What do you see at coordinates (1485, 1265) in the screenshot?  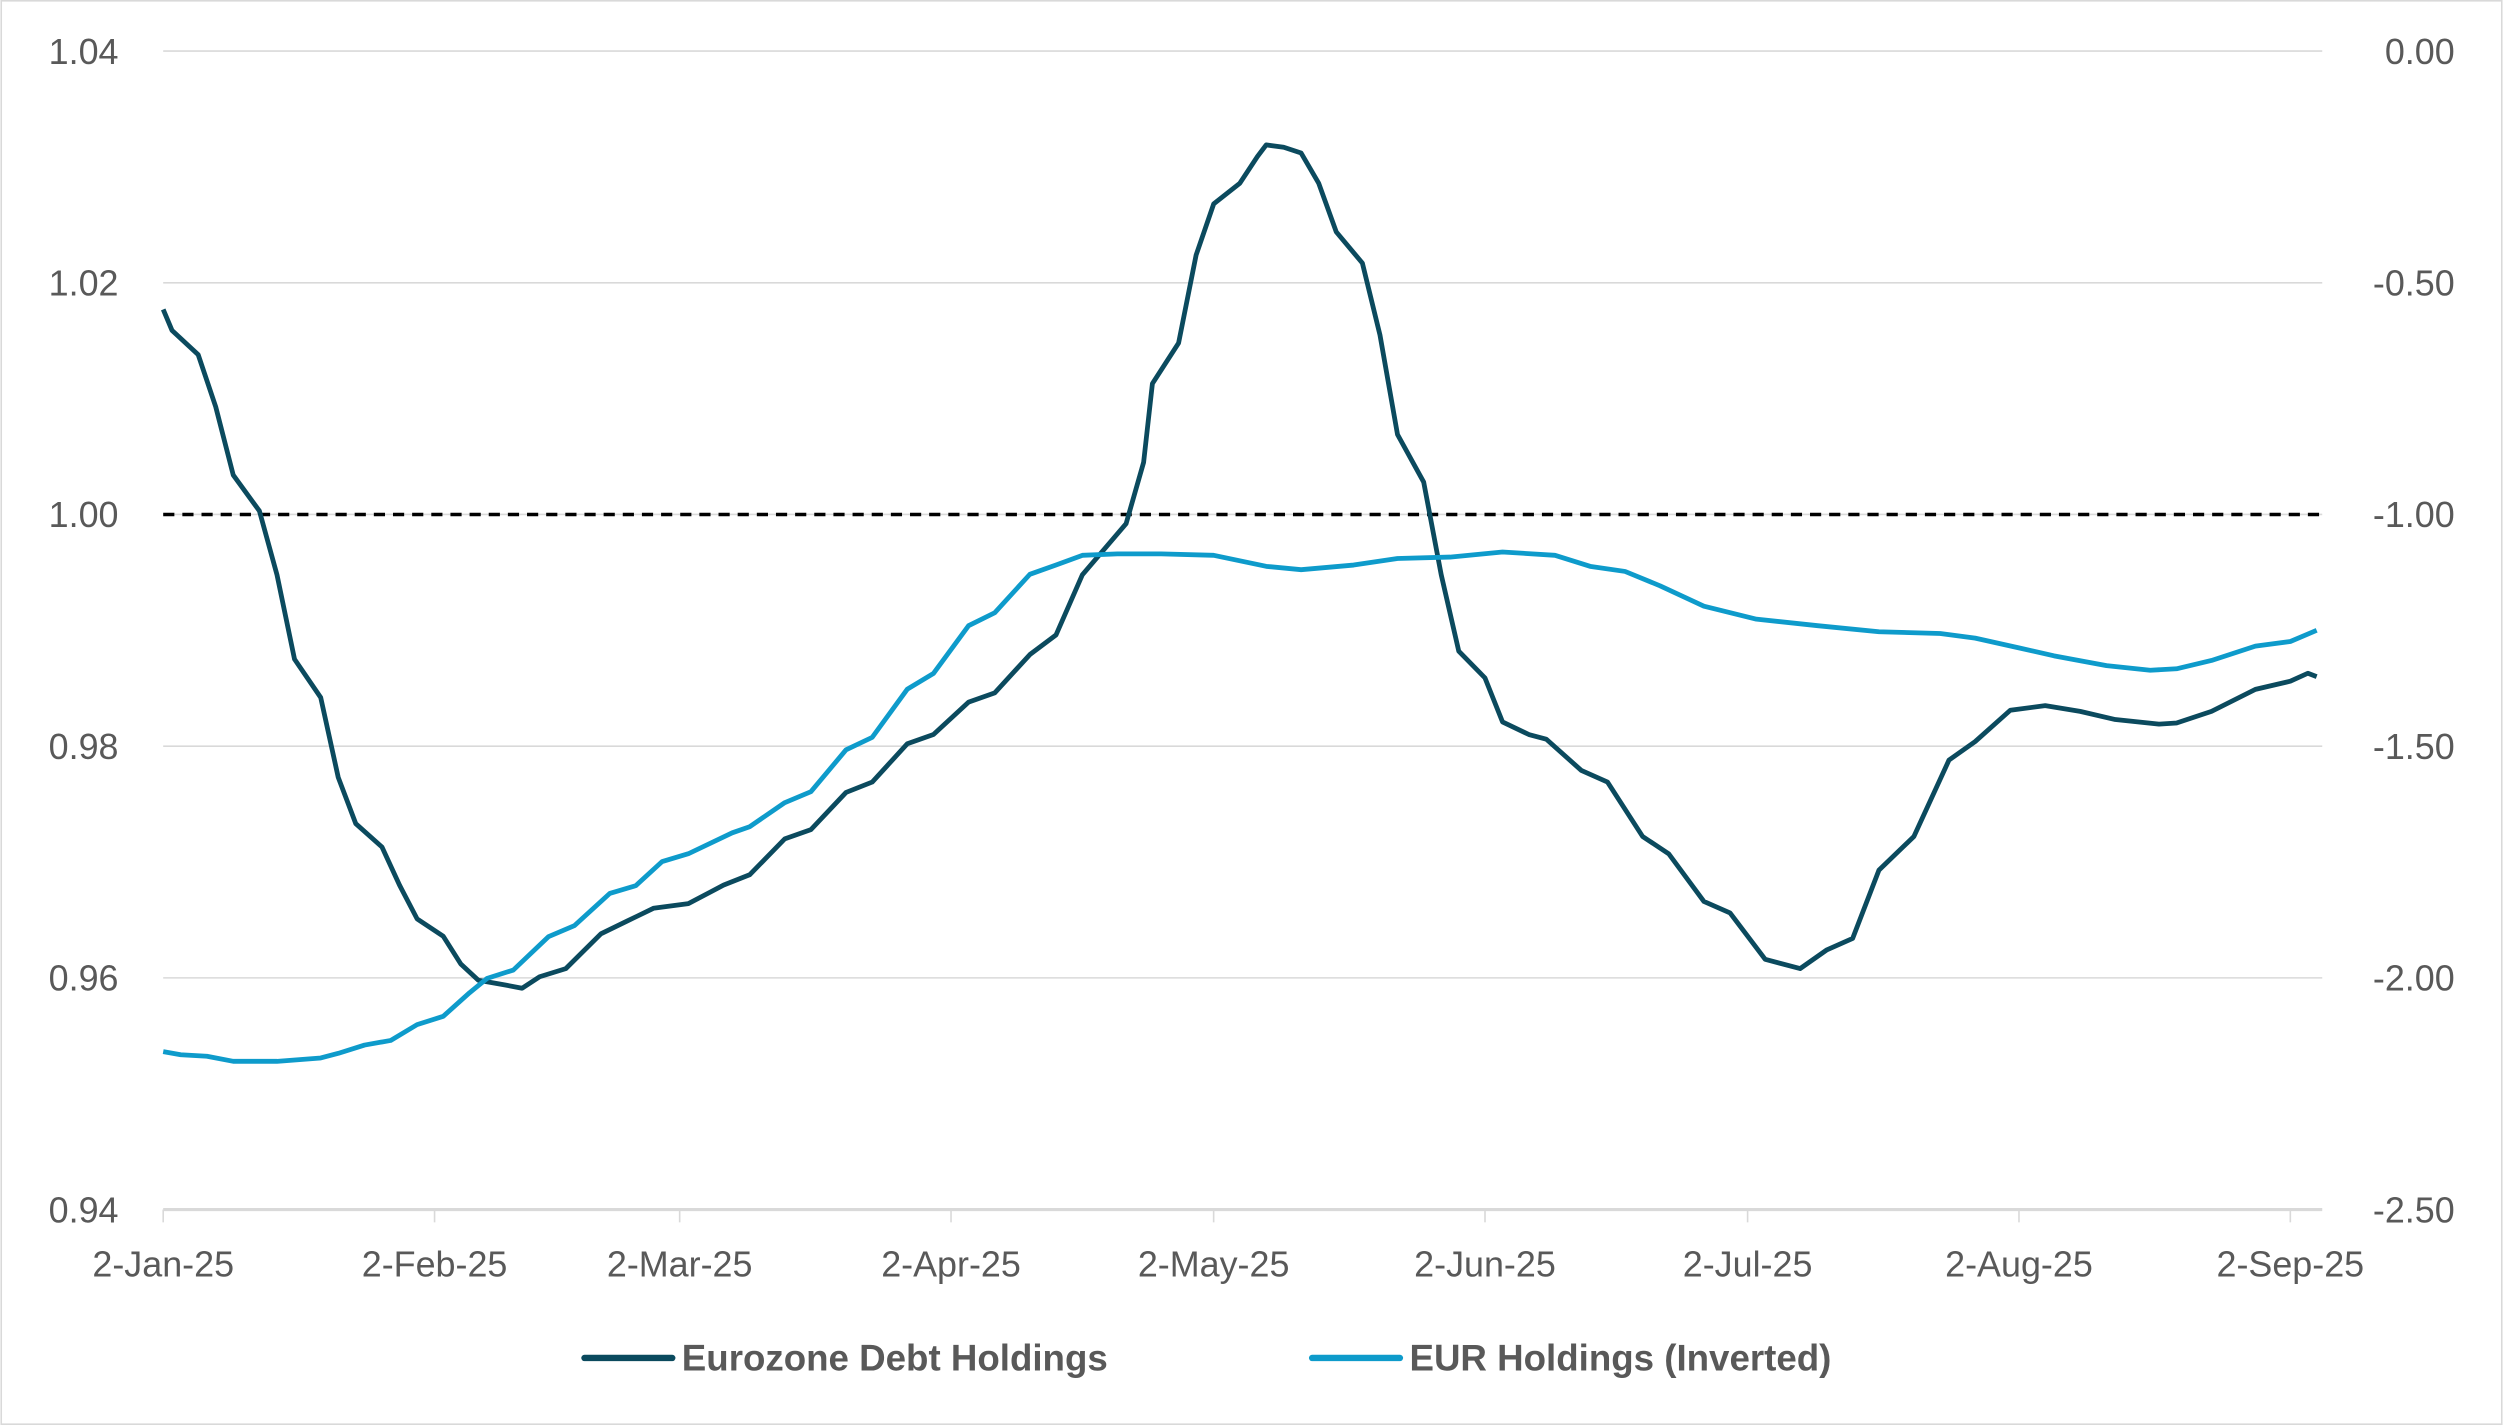 I see `x-tick-label: 2-Jun-25` at bounding box center [1485, 1265].